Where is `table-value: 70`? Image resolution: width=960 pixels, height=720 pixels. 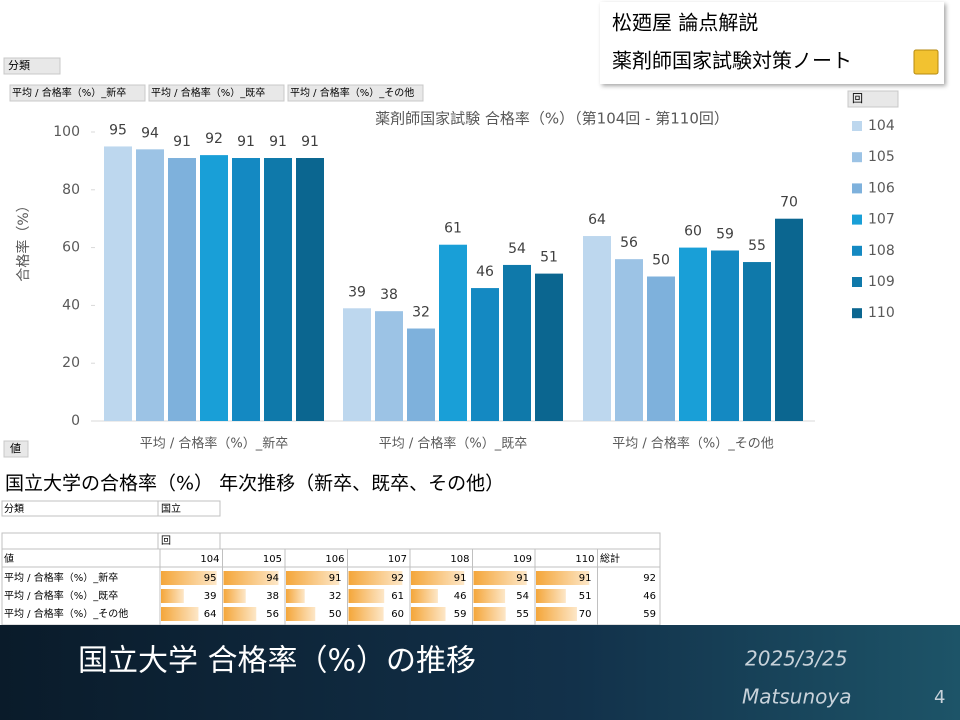
table-value: 70 is located at coordinates (585, 614).